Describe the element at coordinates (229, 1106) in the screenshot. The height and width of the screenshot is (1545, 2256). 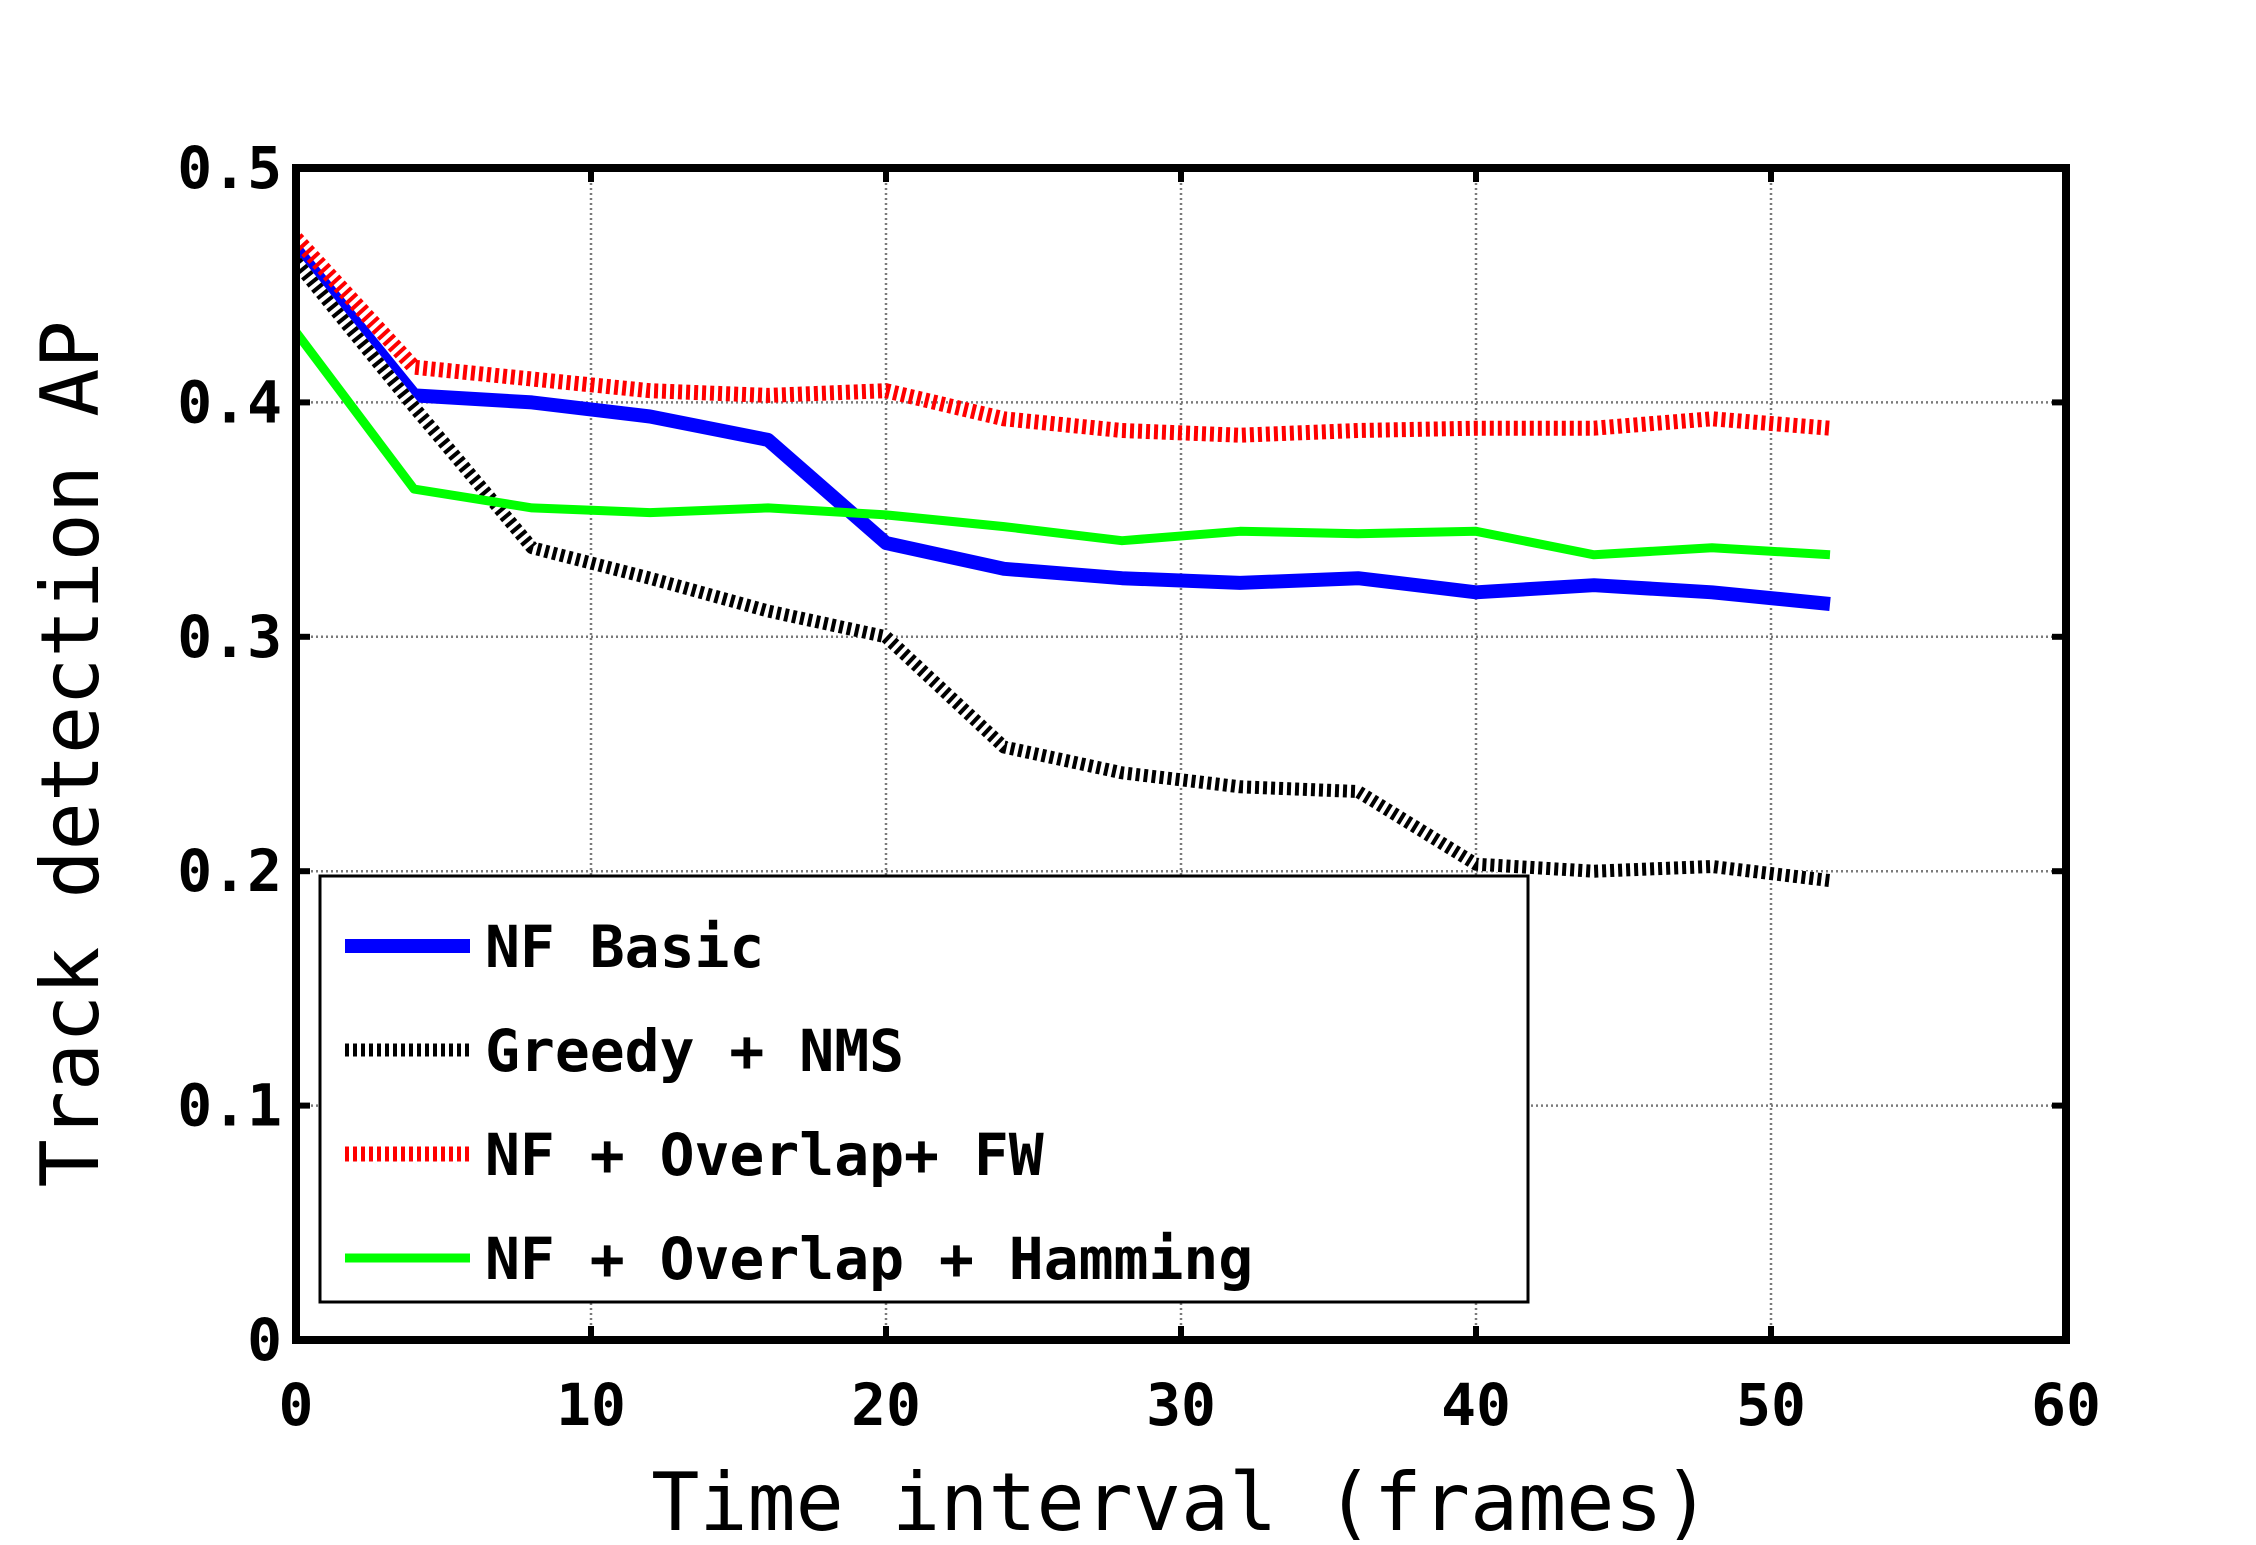
I see `y-tick-label: 0.1` at that location.